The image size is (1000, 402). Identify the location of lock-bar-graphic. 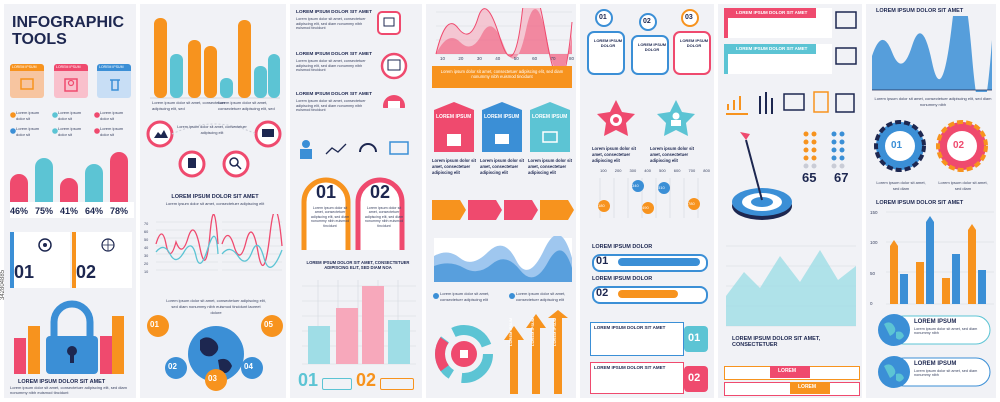
(69, 337).